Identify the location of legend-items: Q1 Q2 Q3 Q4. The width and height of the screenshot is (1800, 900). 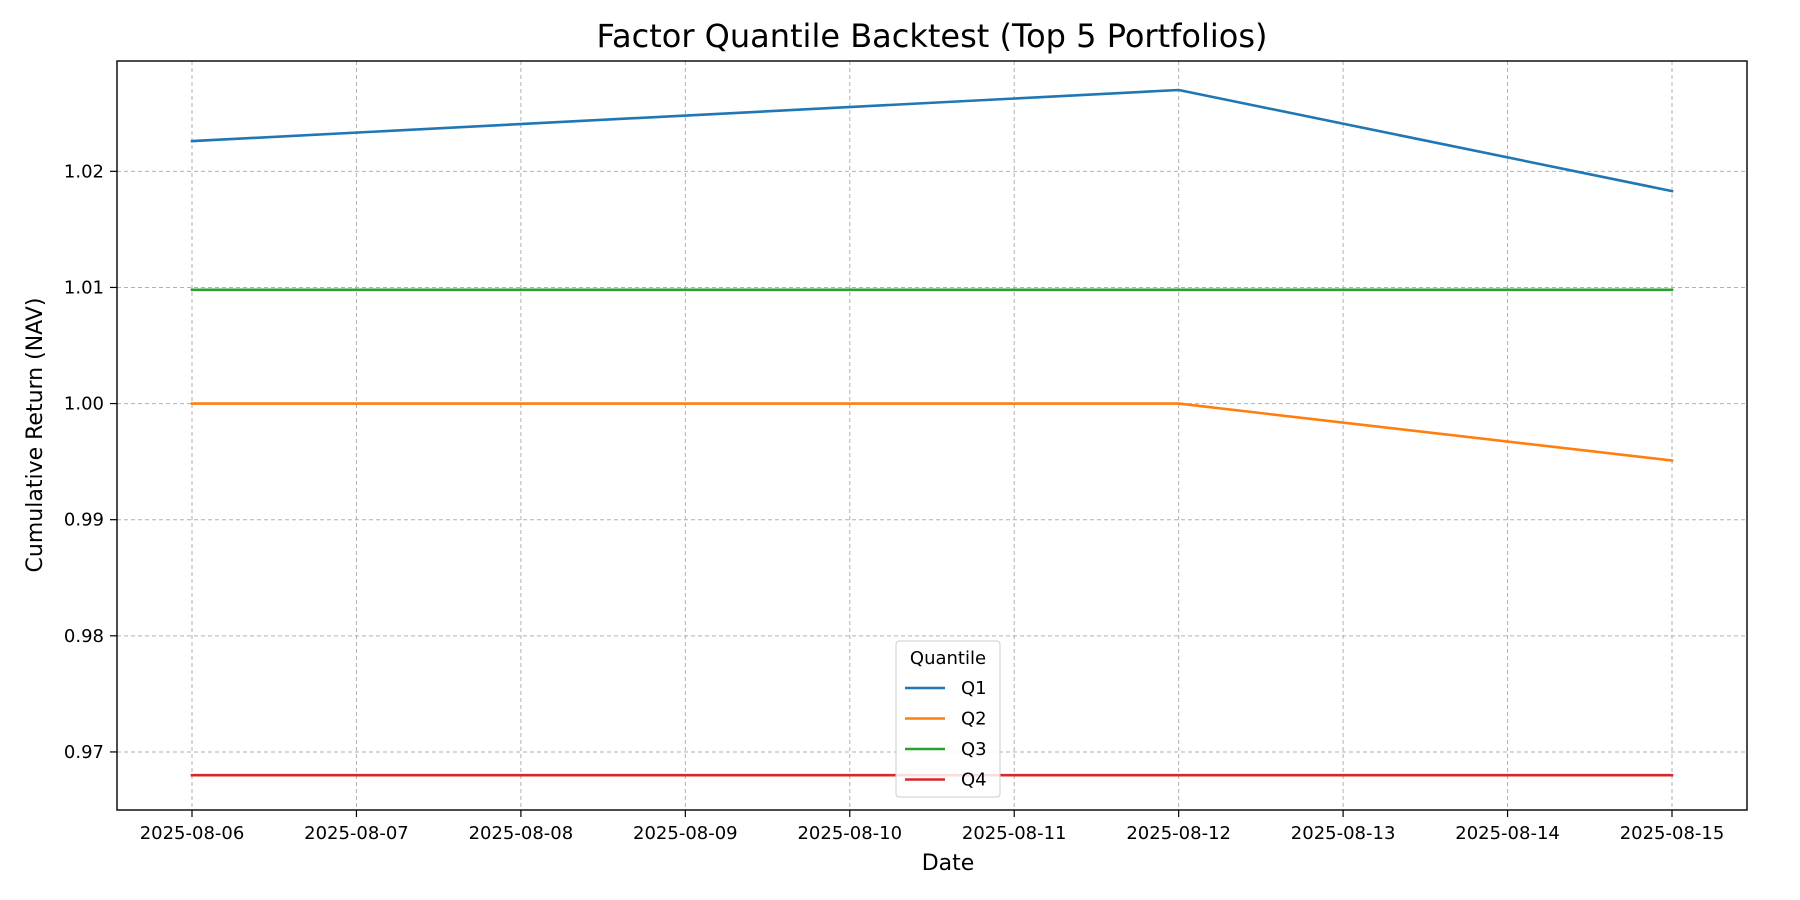
(946, 734).